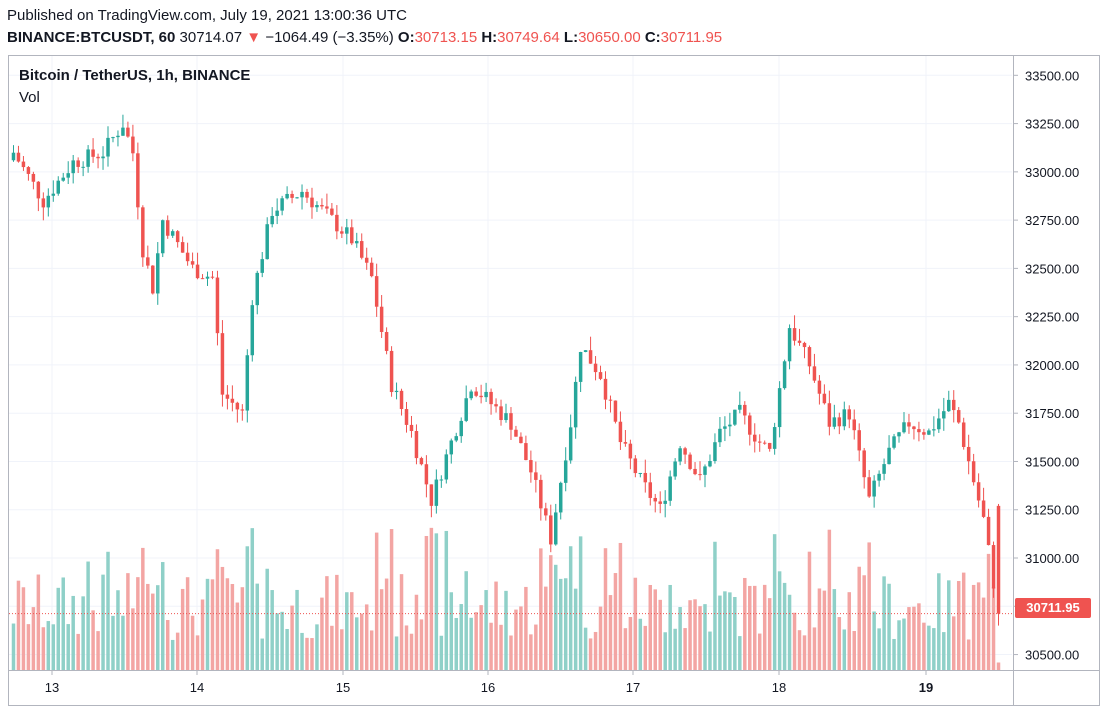 The height and width of the screenshot is (714, 1108). What do you see at coordinates (446, 37) in the screenshot?
I see `open-value: 30713.15` at bounding box center [446, 37].